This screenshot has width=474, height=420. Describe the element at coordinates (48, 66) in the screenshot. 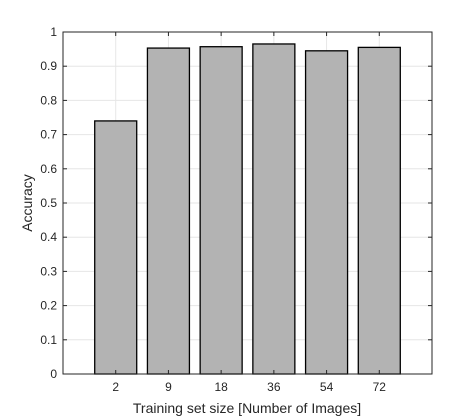

I see `y-tick-label: 0.9` at that location.